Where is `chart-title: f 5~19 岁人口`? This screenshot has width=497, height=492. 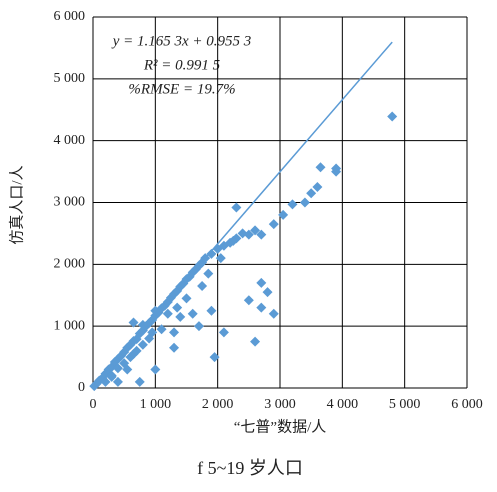
chart-title: f 5~19 岁人口 is located at coordinates (250, 468).